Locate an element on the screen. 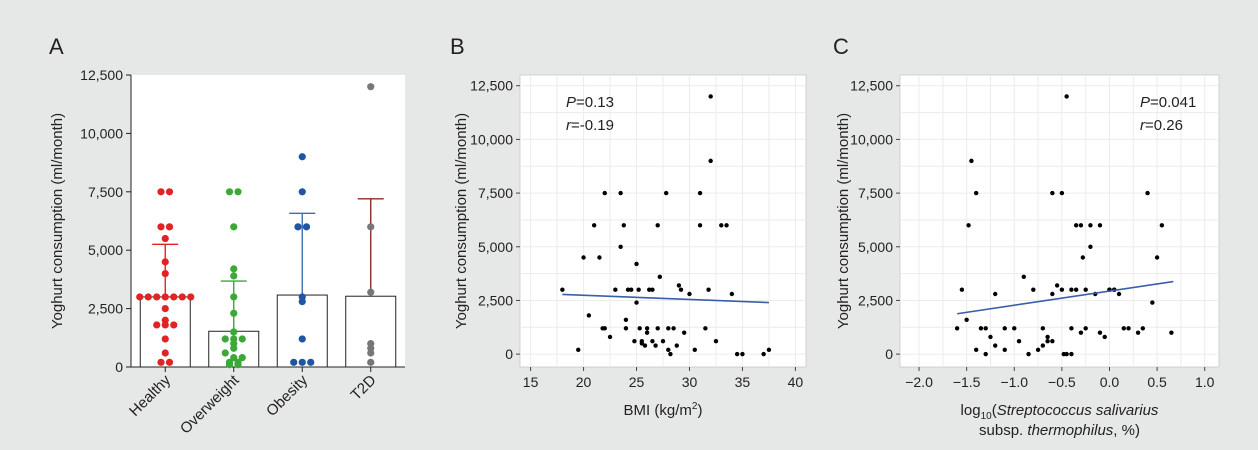 The image size is (1258, 450). y-tick-label-a: 0 is located at coordinates (119, 367).